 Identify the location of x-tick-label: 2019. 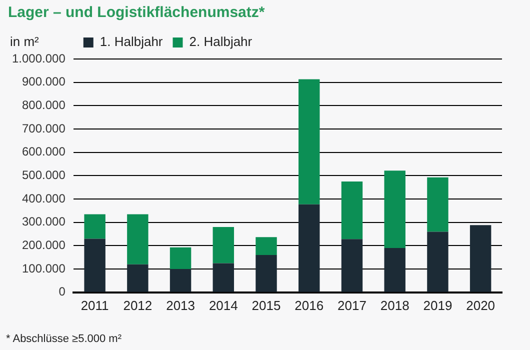
(437, 305).